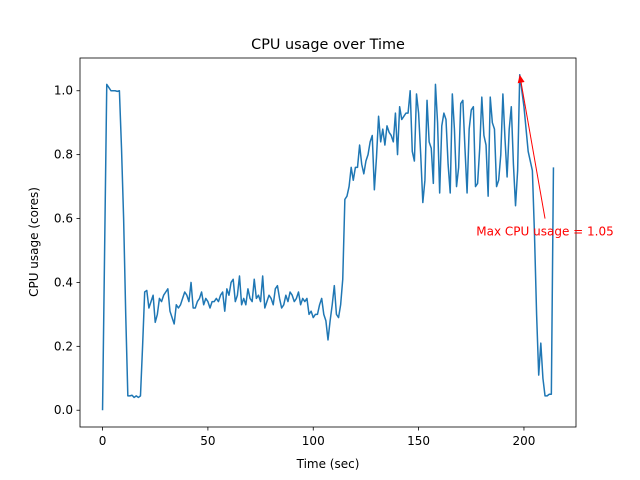 This screenshot has height=480, width=640. What do you see at coordinates (418, 441) in the screenshot?
I see `x-tick-label: 150` at bounding box center [418, 441].